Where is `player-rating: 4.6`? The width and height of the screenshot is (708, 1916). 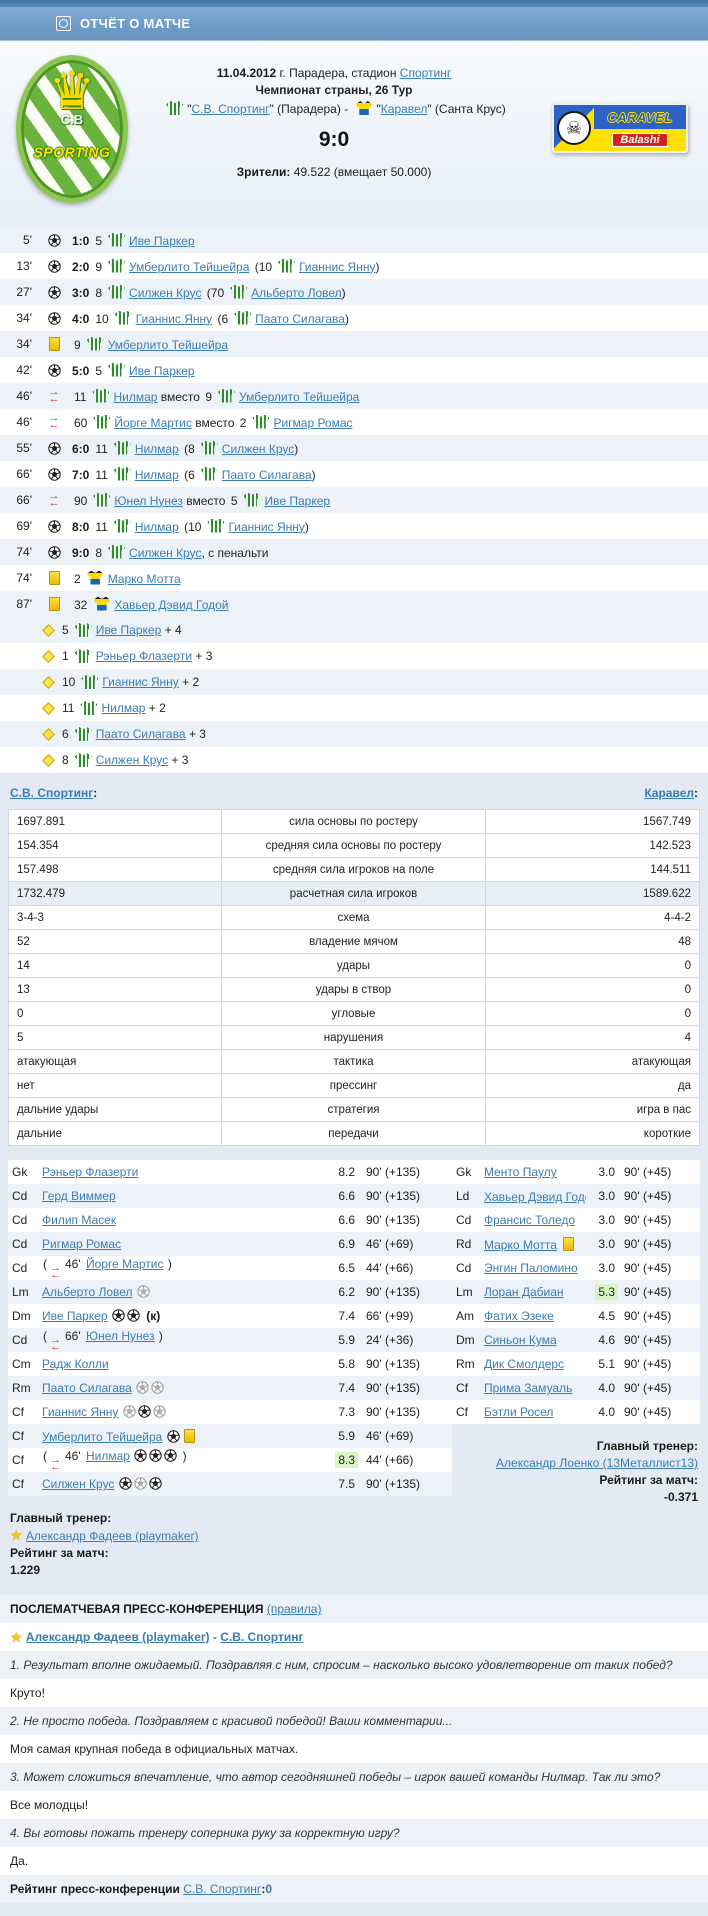 player-rating: 4.6 is located at coordinates (606, 1340).